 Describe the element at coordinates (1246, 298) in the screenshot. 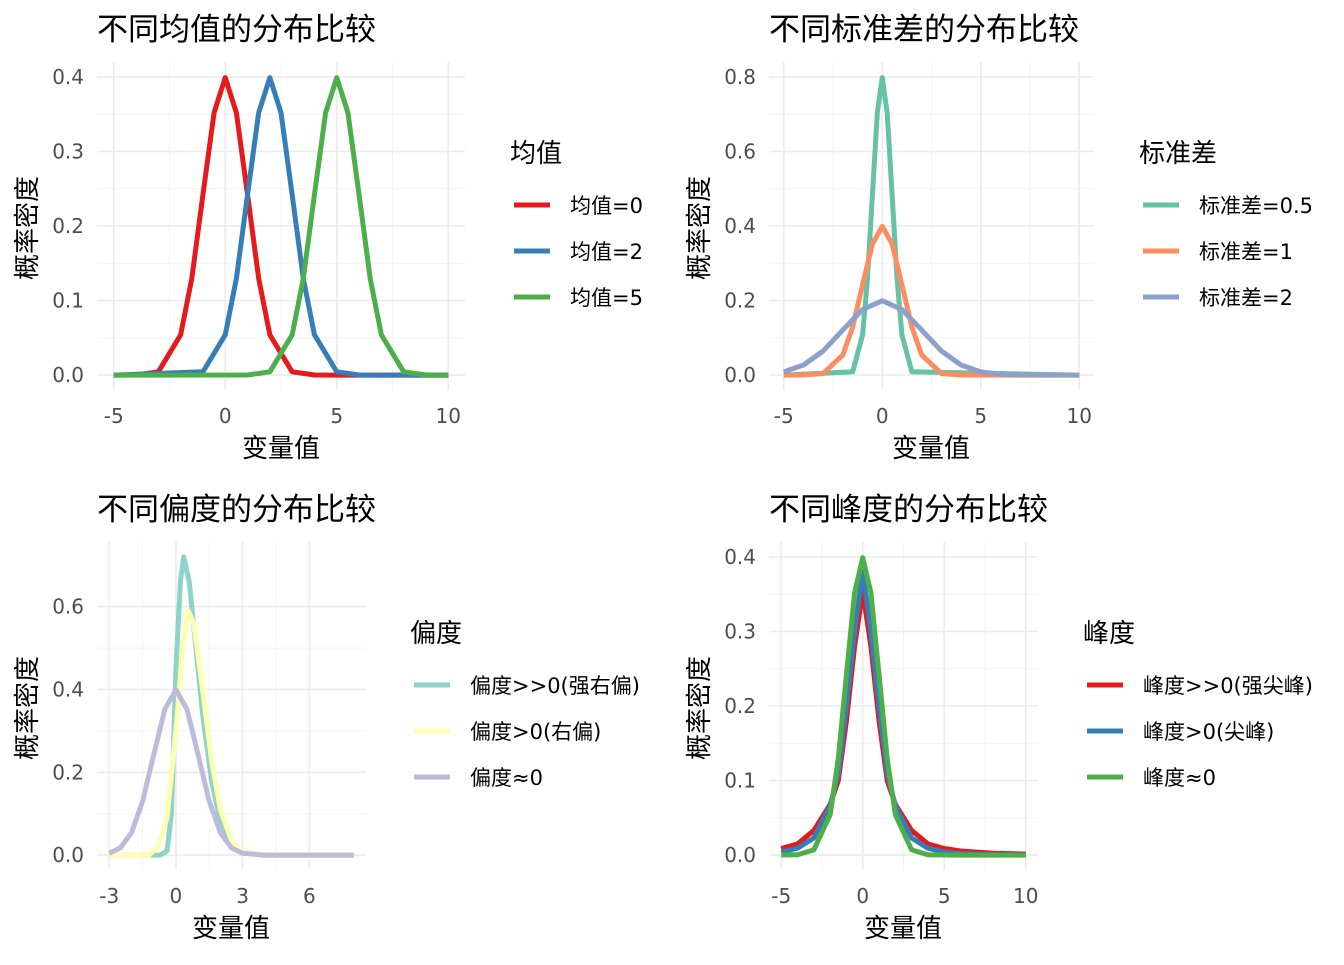

I see `legend-label-3: 标准差=2` at that location.